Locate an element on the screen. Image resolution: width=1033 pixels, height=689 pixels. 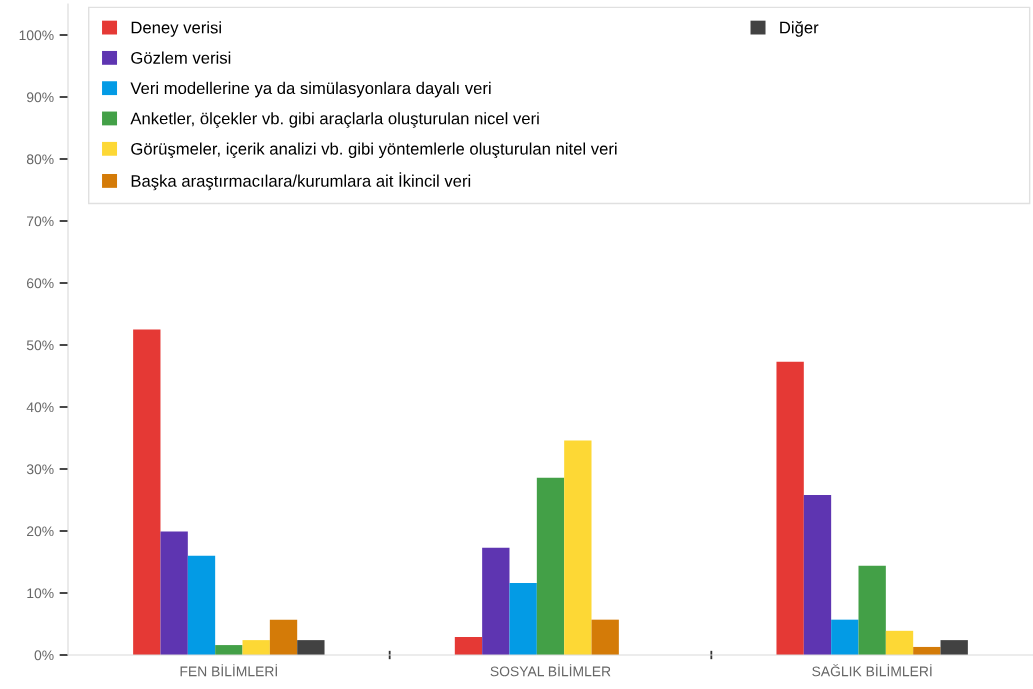
y-tick-label: 70% is located at coordinates (40, 221).